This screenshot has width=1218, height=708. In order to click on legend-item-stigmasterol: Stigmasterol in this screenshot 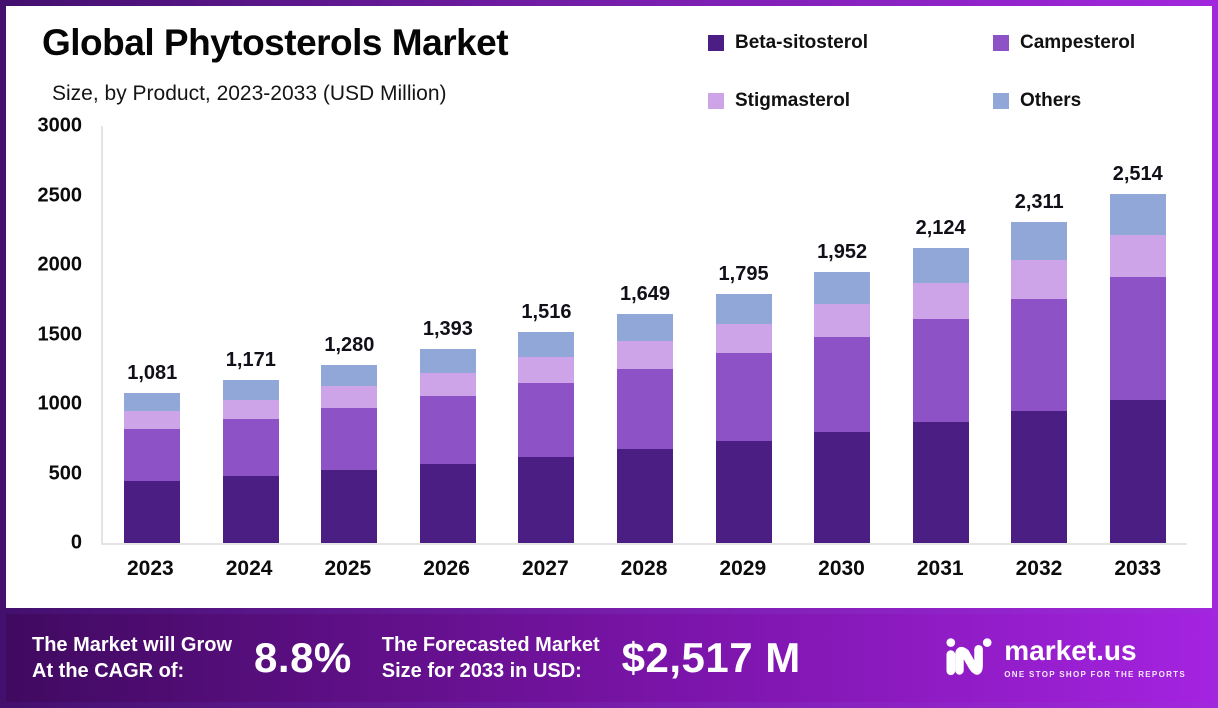, I will do `click(850, 101)`.